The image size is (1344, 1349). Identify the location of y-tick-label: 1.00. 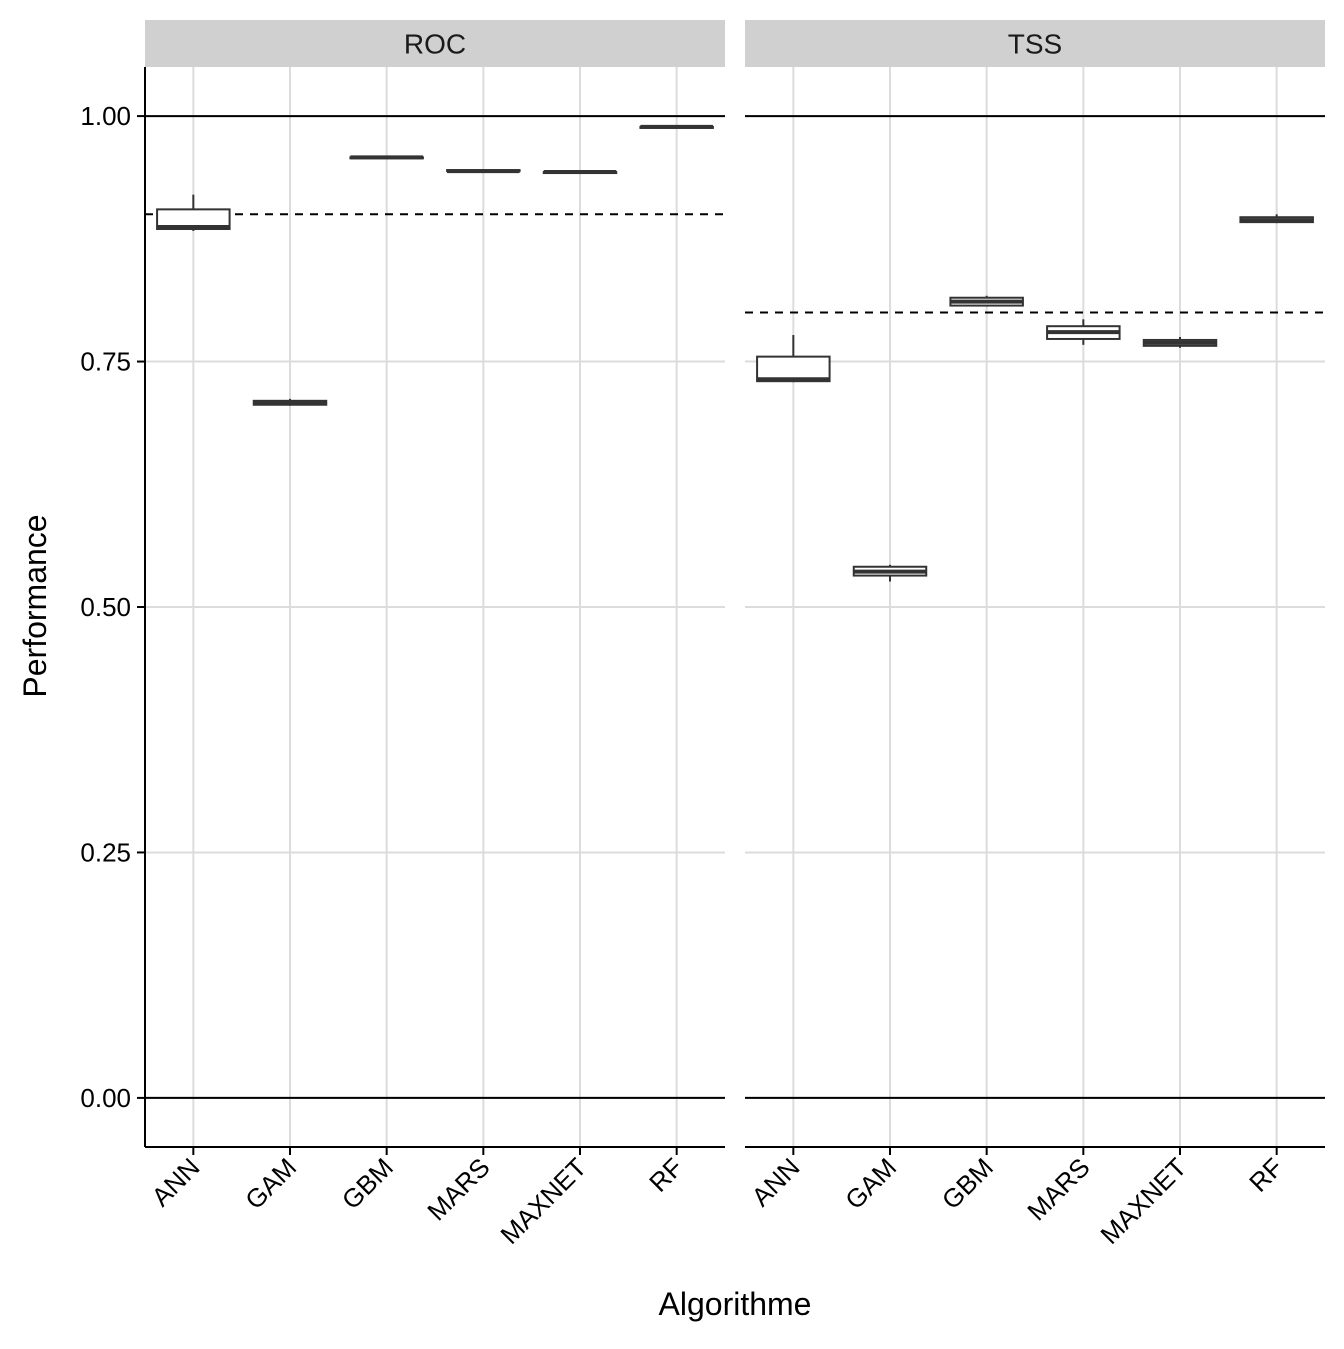
(105, 116).